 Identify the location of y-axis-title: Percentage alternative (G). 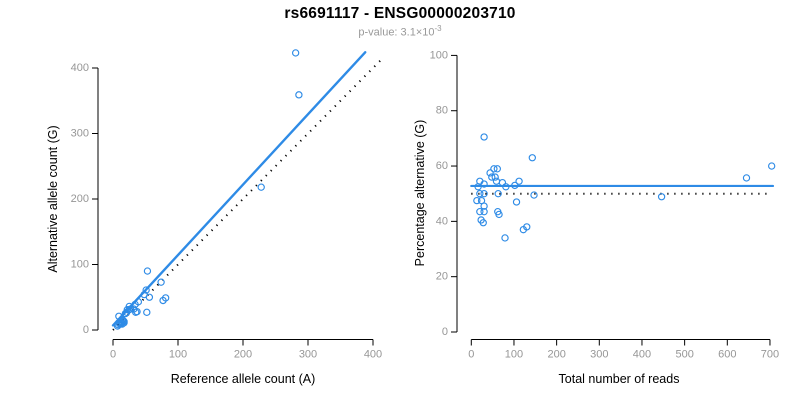
(420, 193).